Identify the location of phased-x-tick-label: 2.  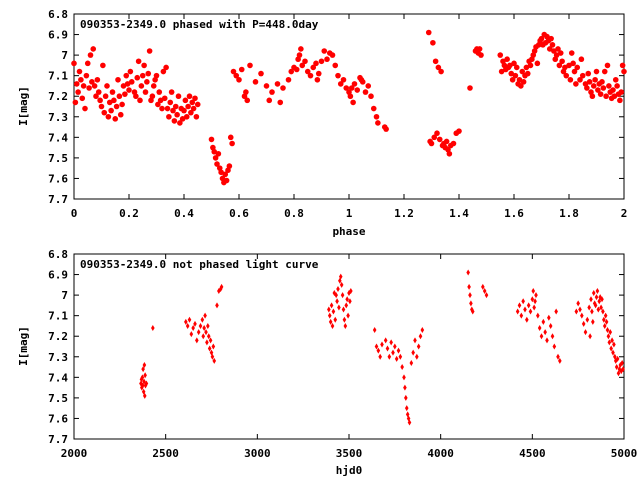
(624, 213).